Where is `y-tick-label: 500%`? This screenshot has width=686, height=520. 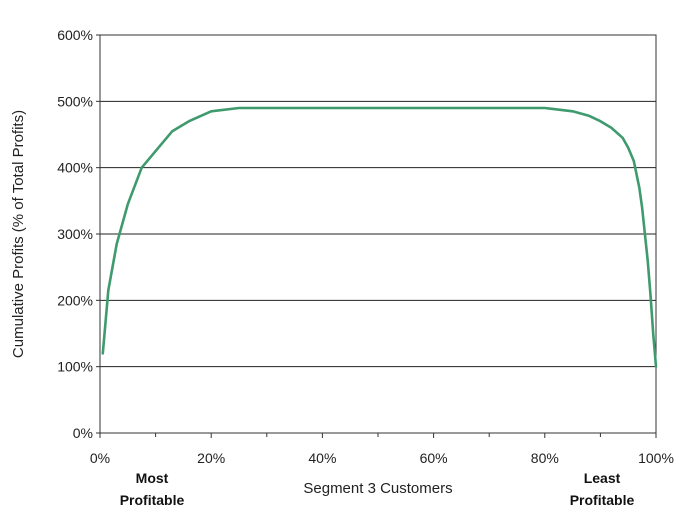 y-tick-label: 500% is located at coordinates (75, 101).